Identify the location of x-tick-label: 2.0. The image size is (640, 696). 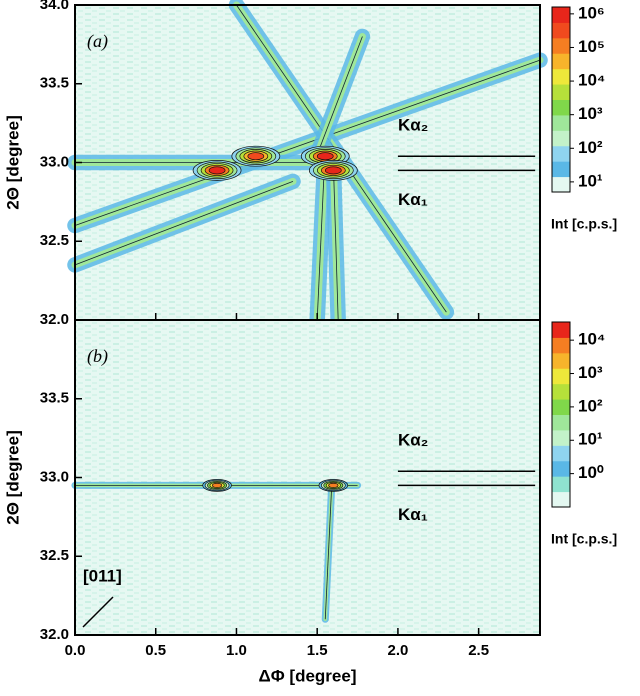
(397, 650).